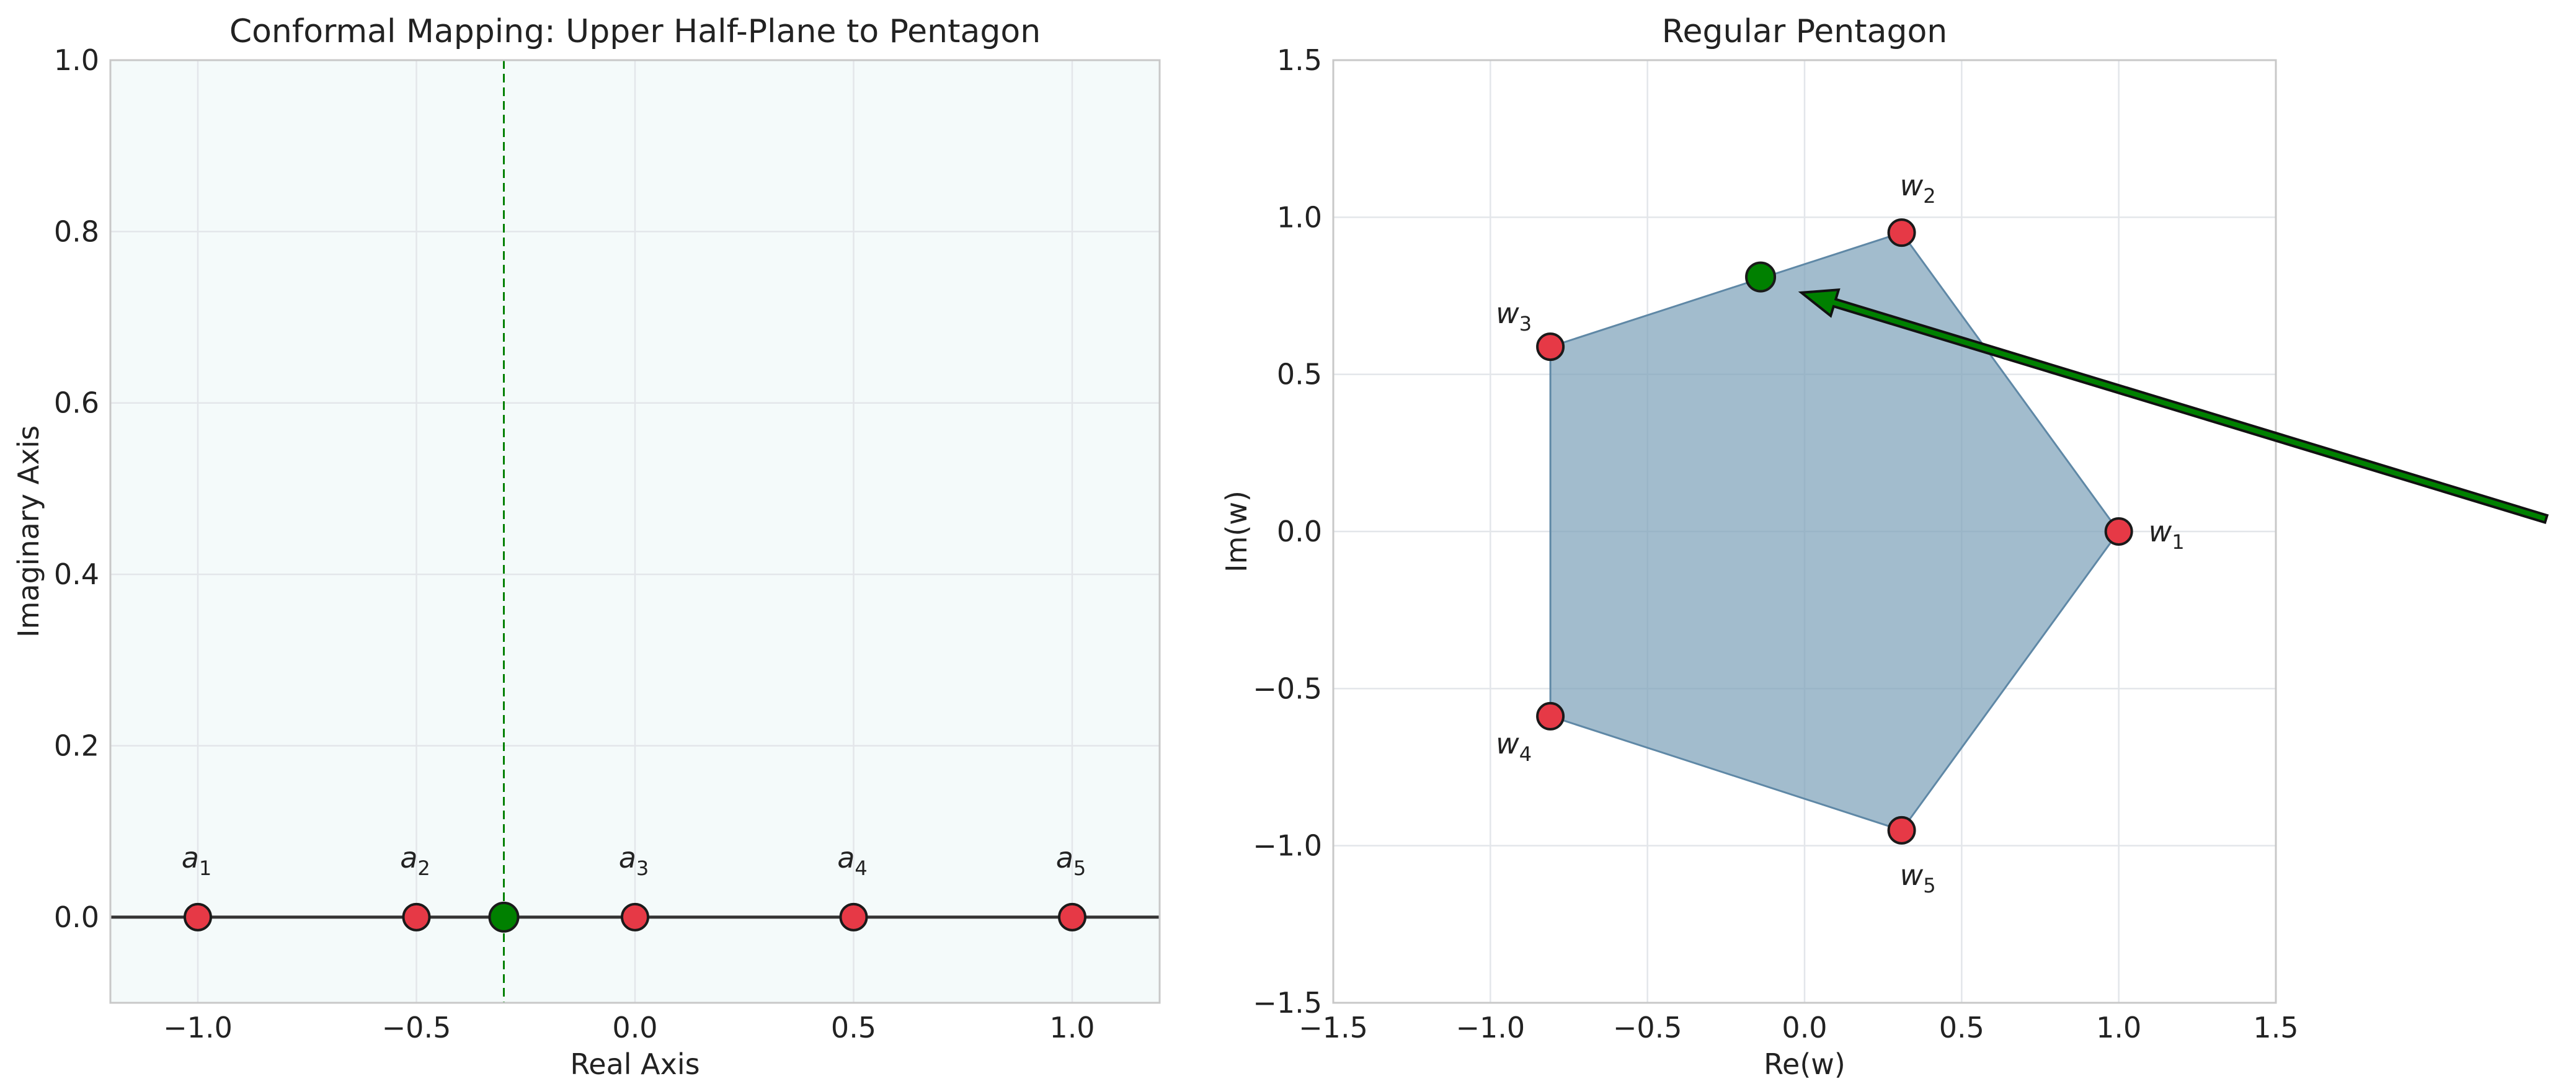 Image resolution: width=2576 pixels, height=1089 pixels. Describe the element at coordinates (1288, 688) in the screenshot. I see `y-tick-label: −0.5` at that location.